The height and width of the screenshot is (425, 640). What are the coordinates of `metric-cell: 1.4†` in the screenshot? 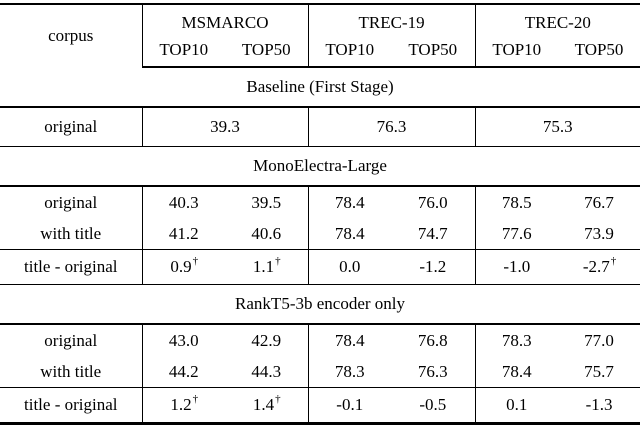 It's located at (266, 403).